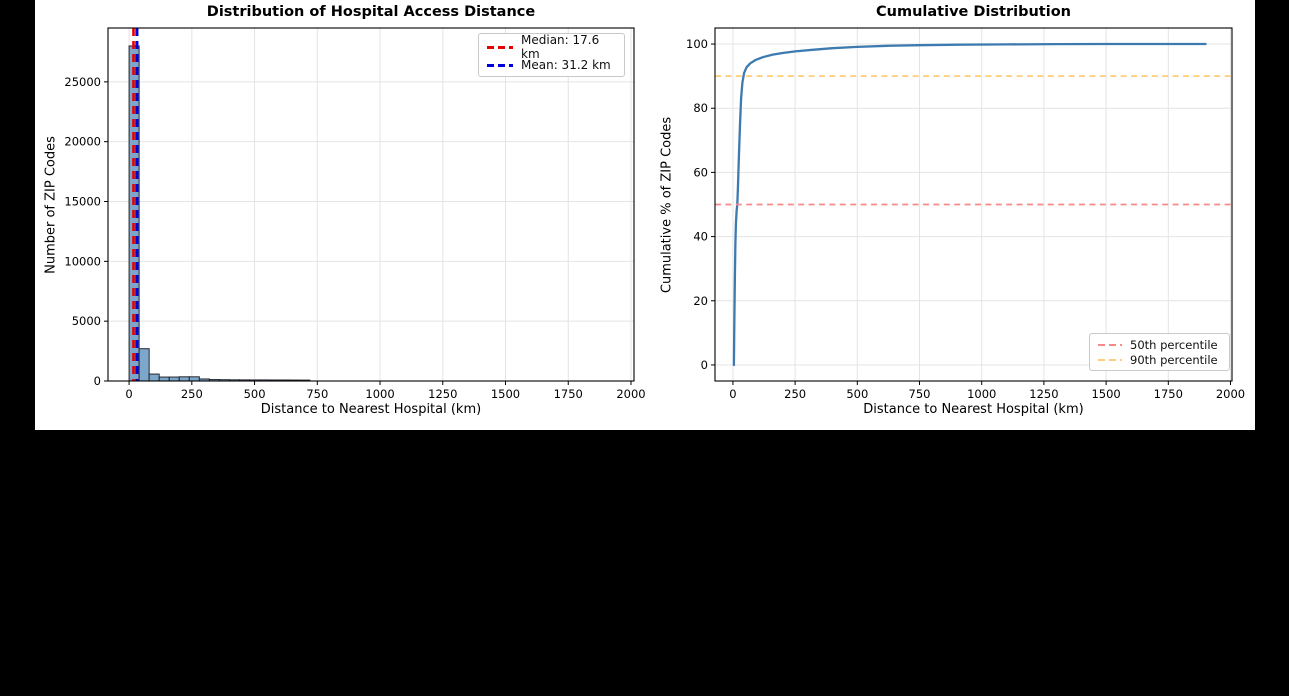 The height and width of the screenshot is (696, 1289). I want to click on left-y-axis-label: Number of ZIP Codes, so click(51, 205).